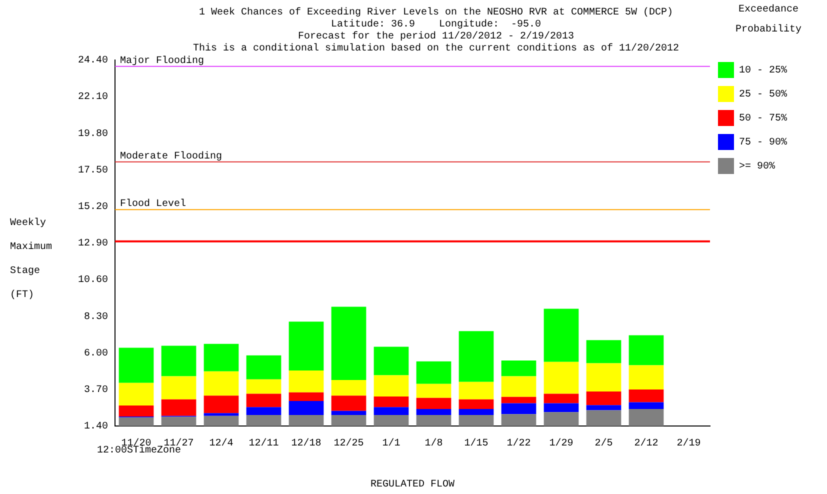  What do you see at coordinates (162, 61) in the screenshot?
I see `ref-line-label: Major Flooding` at bounding box center [162, 61].